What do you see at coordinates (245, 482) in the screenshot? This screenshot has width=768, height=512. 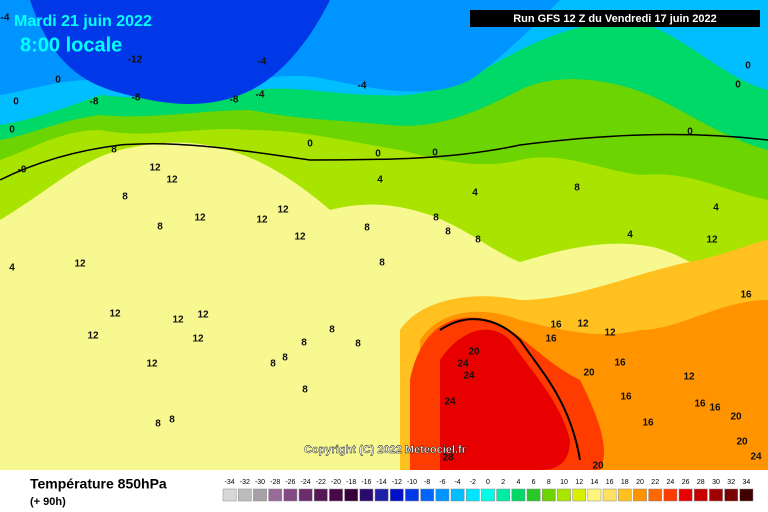 I see `legend-label: -32` at bounding box center [245, 482].